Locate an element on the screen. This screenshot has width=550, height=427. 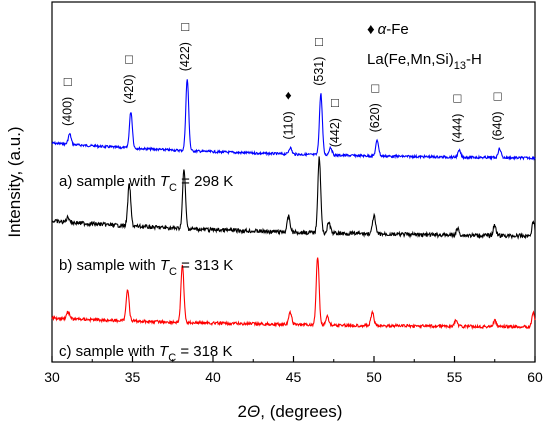
y-axis-title: Intensity, (a.u.) is located at coordinates (14, 181).